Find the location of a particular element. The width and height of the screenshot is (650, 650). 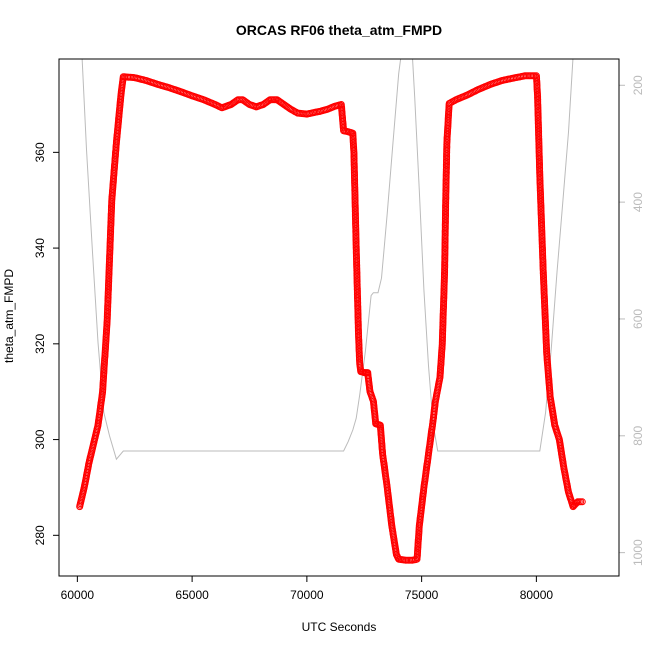

y2-tick-label: 400 is located at coordinates (638, 202).